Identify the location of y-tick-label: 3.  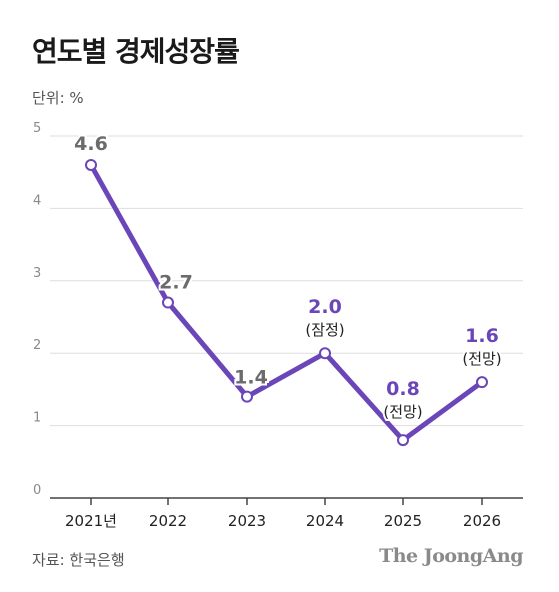
(37, 273).